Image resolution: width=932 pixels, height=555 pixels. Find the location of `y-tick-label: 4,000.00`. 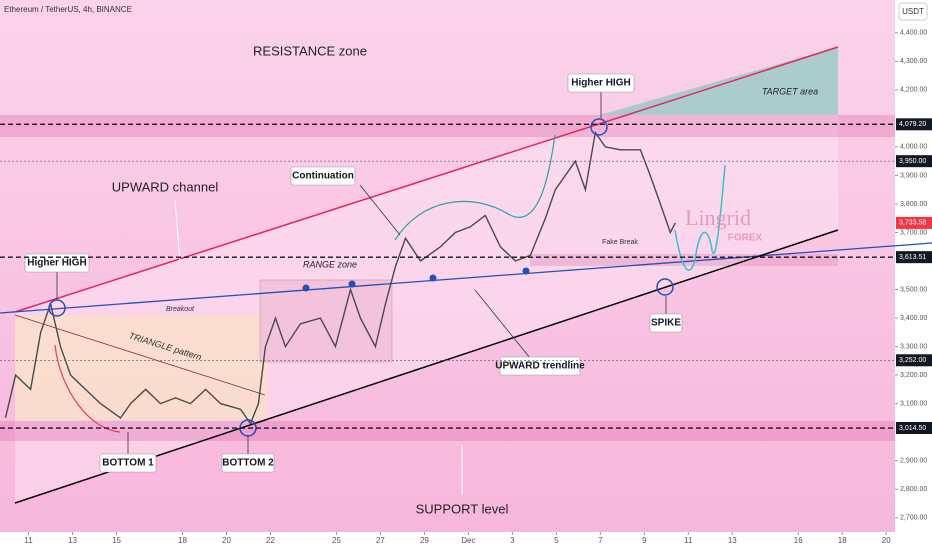

y-tick-label: 4,000.00 is located at coordinates (913, 147).